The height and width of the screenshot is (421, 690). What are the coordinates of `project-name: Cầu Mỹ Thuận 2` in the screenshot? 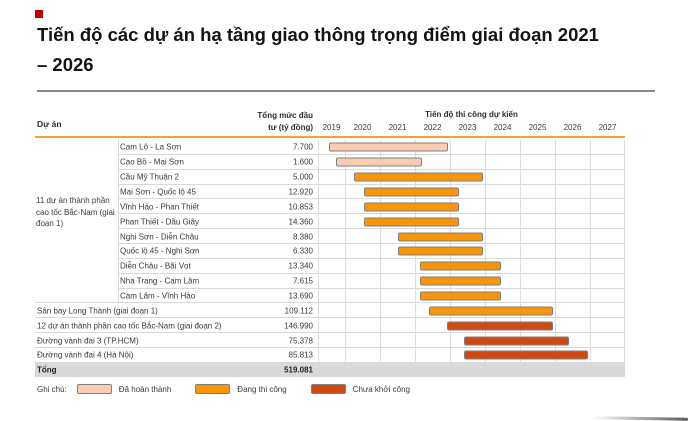 It's located at (149, 177).